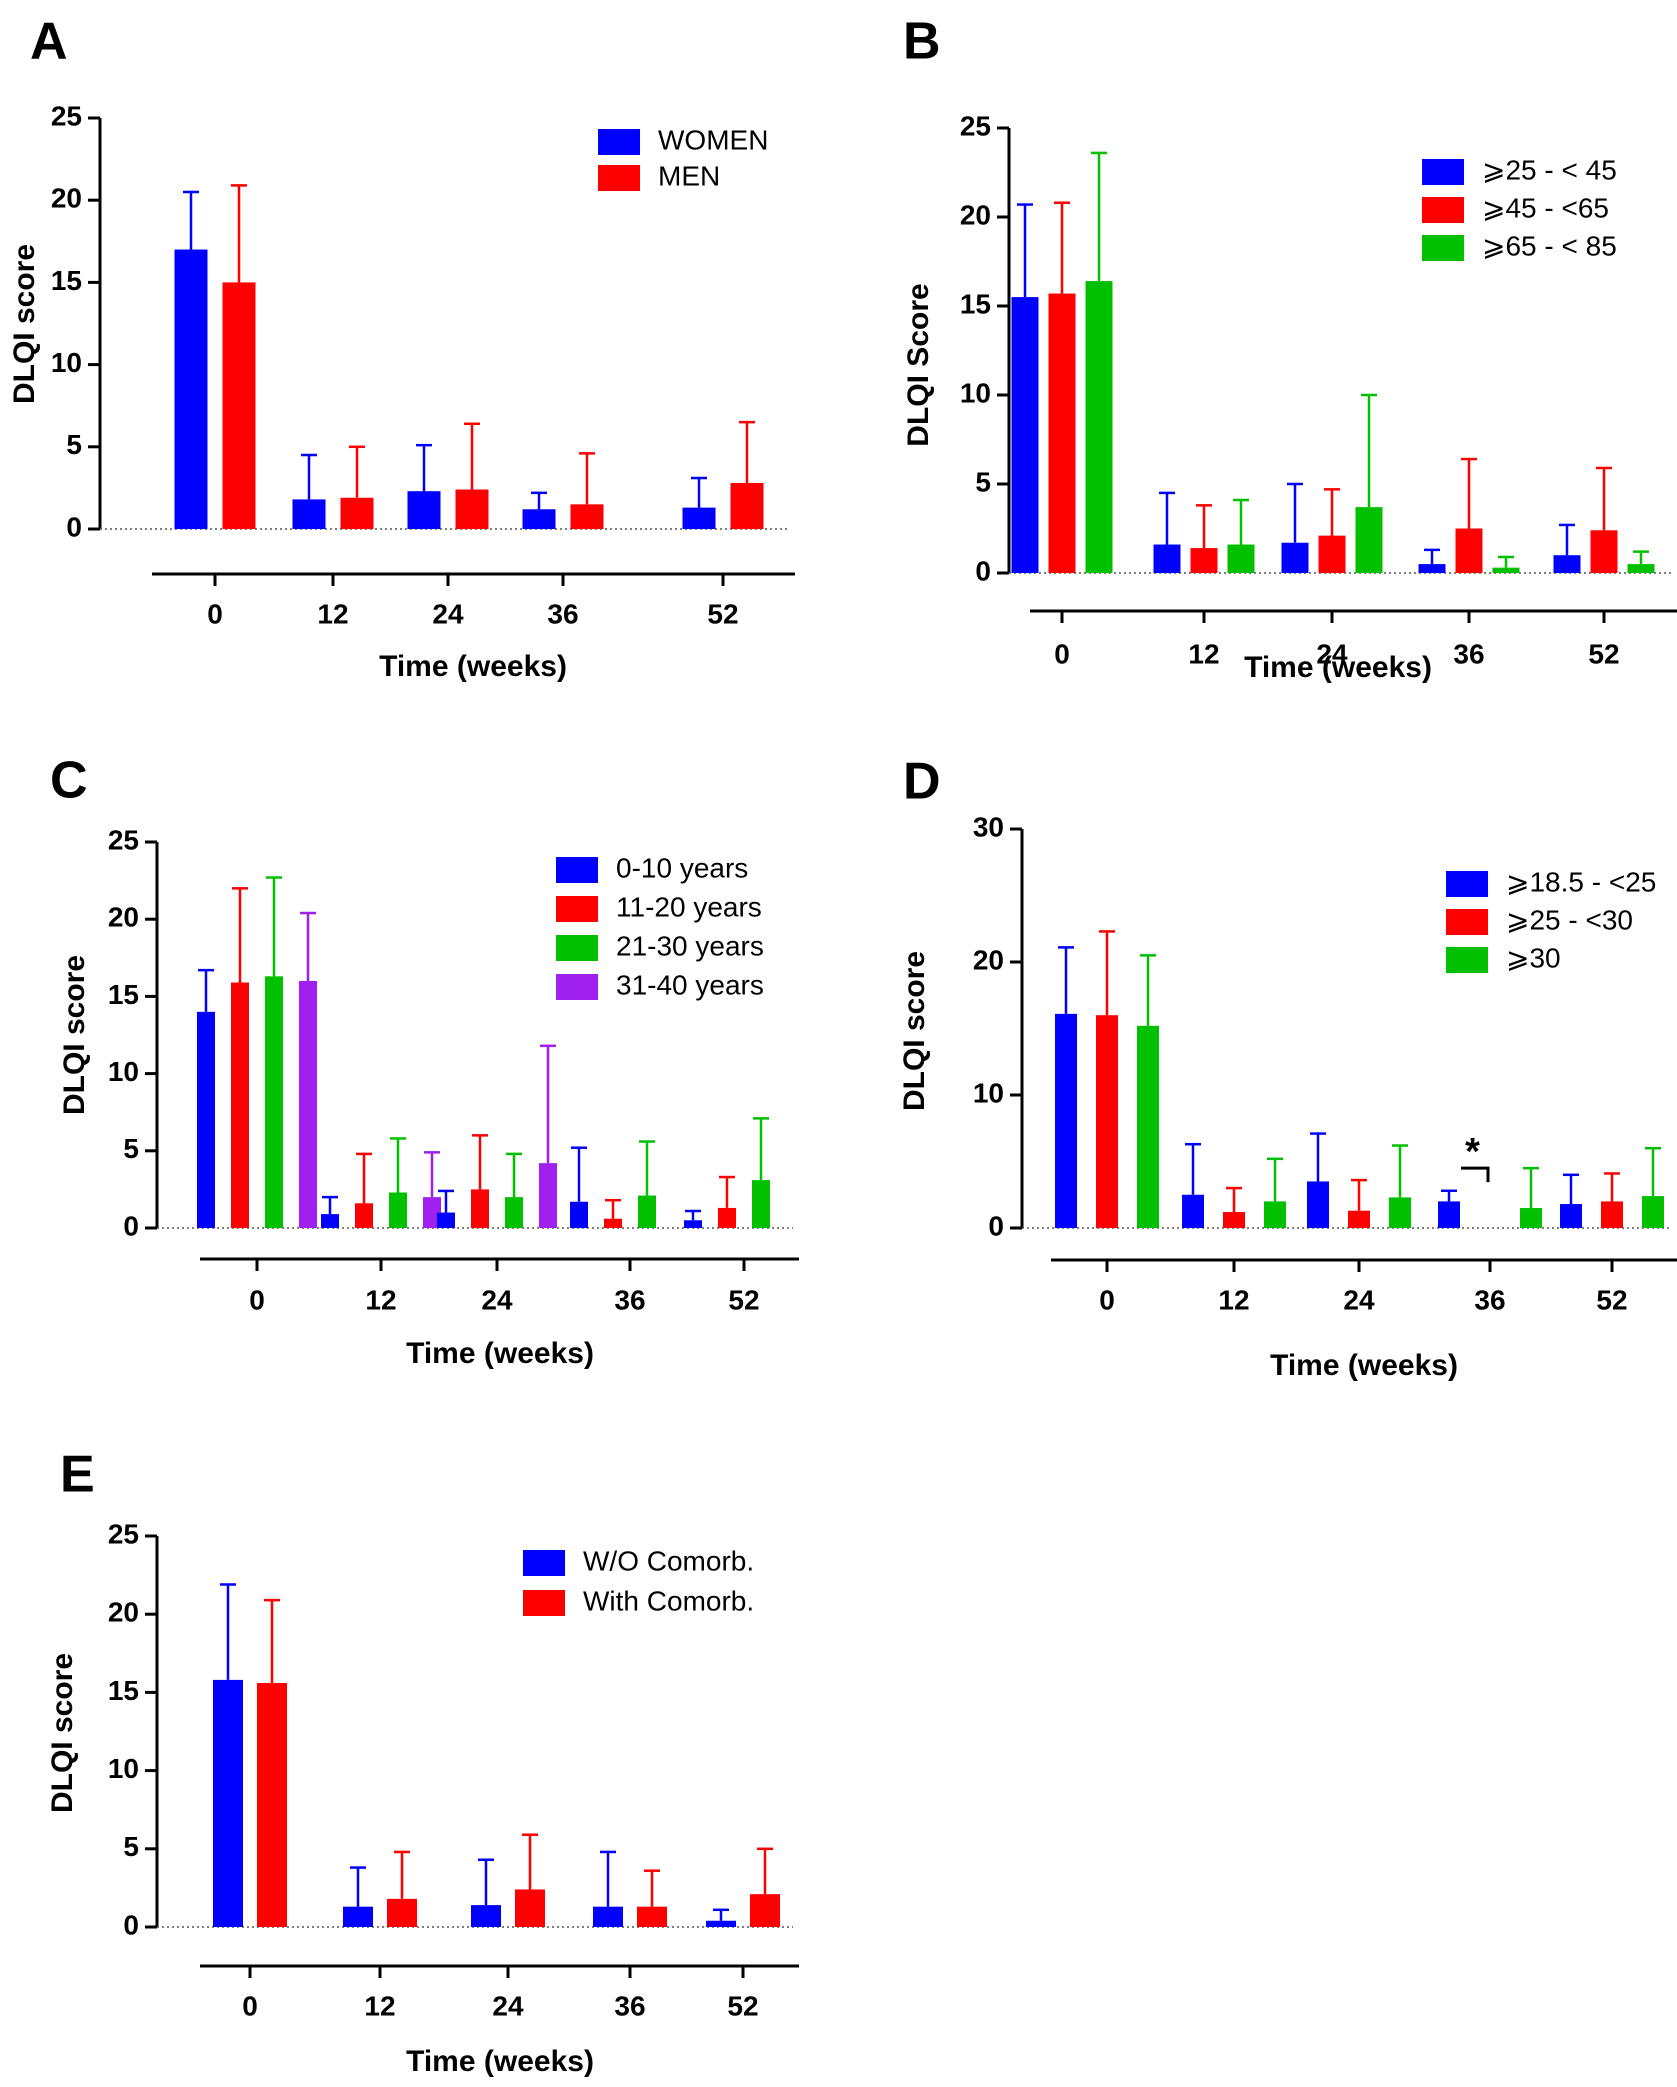 The width and height of the screenshot is (1677, 2087). Describe the element at coordinates (577, 948) in the screenshot. I see `legend-swatch-green` at that location.